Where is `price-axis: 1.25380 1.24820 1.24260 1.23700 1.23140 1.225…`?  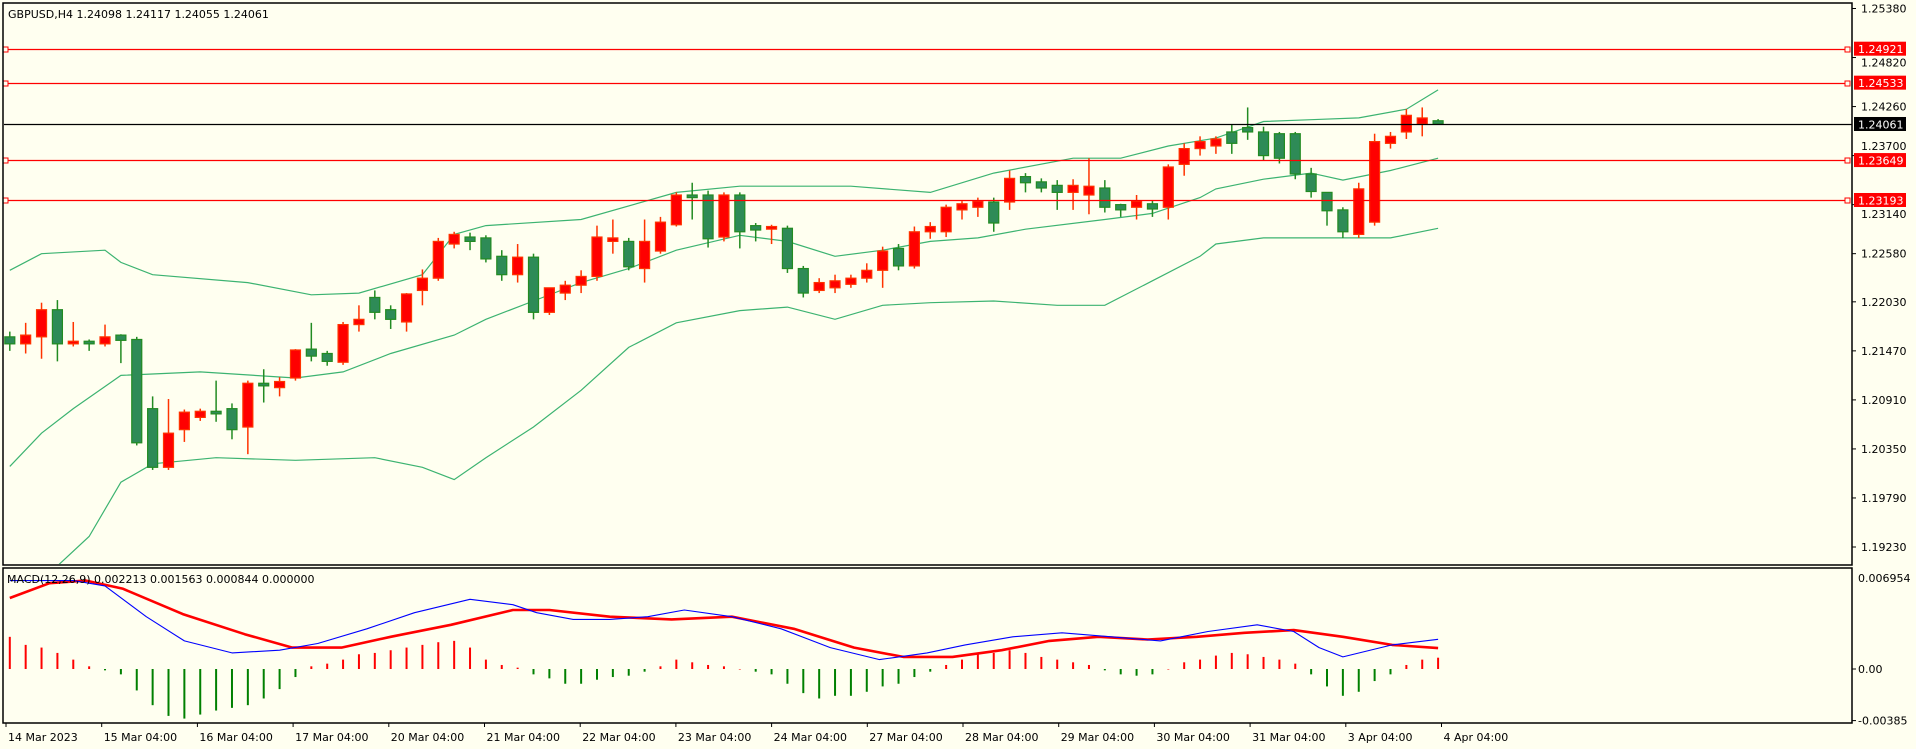
price-axis: 1.25380 1.24820 1.24260 1.23700 1.23140 1.225… is located at coordinates (1879, 278).